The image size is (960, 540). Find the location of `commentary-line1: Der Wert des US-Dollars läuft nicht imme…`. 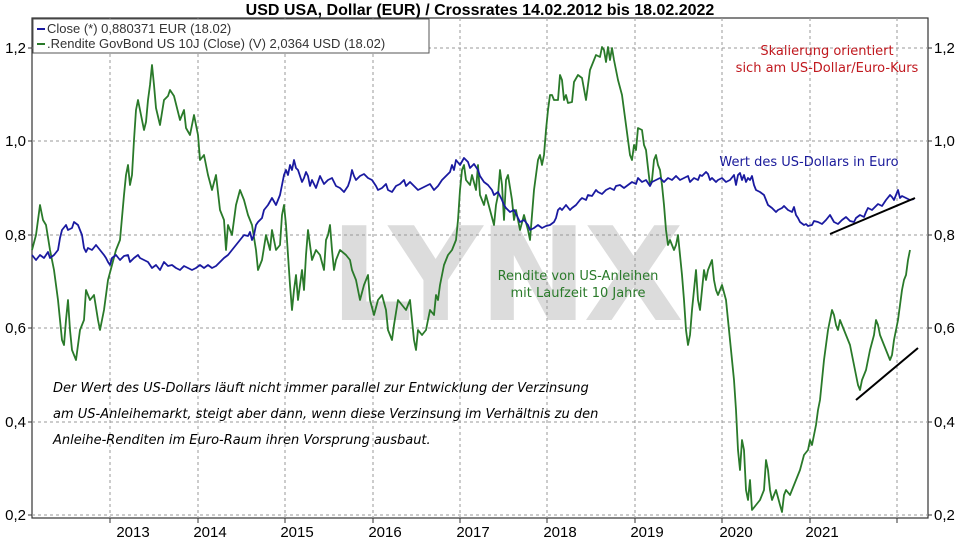

commentary-line1: Der Wert des US-Dollars läuft nicht imme… is located at coordinates (321, 388).